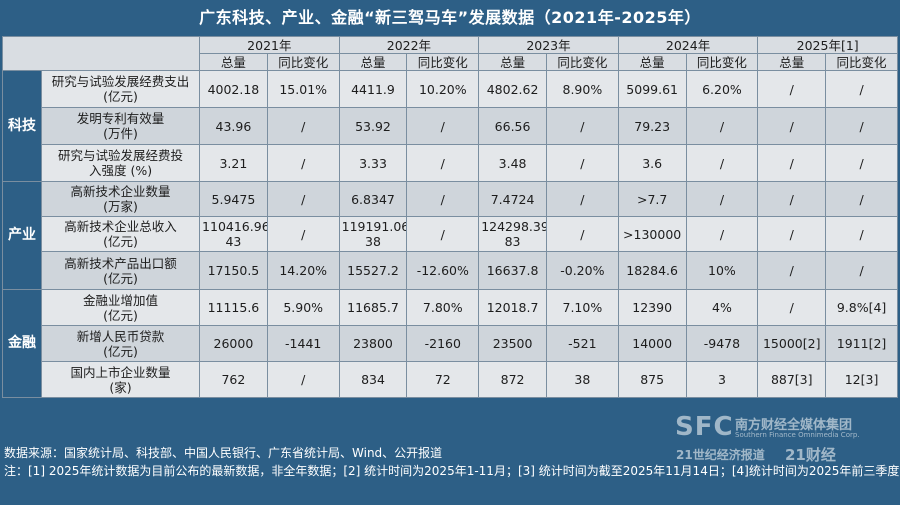 This screenshot has height=505, width=900. What do you see at coordinates (722, 307) in the screenshot?
I see `value-cell: 4%` at bounding box center [722, 307].